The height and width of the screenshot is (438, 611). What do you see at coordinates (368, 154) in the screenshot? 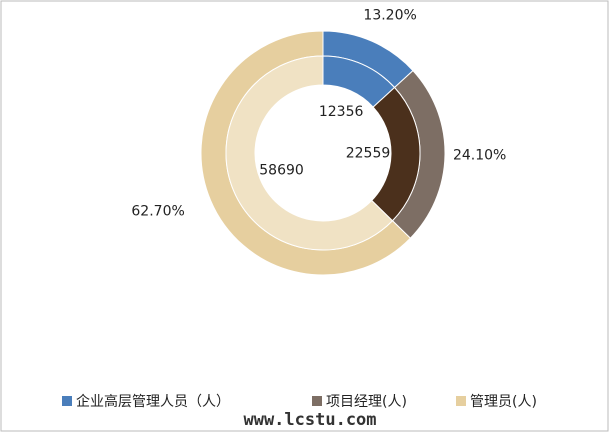
I see `data-label: 22559` at bounding box center [368, 154].